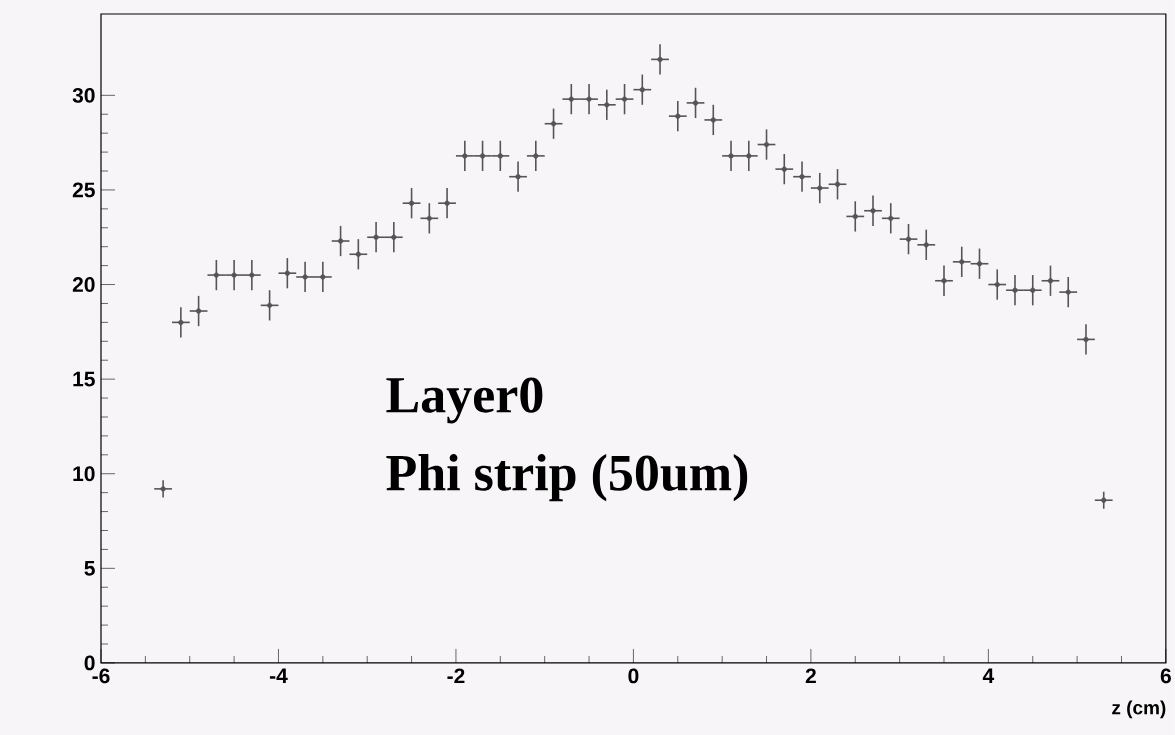 The image size is (1175, 735). Describe the element at coordinates (83, 284) in the screenshot. I see `y-tick-label: 20` at that location.